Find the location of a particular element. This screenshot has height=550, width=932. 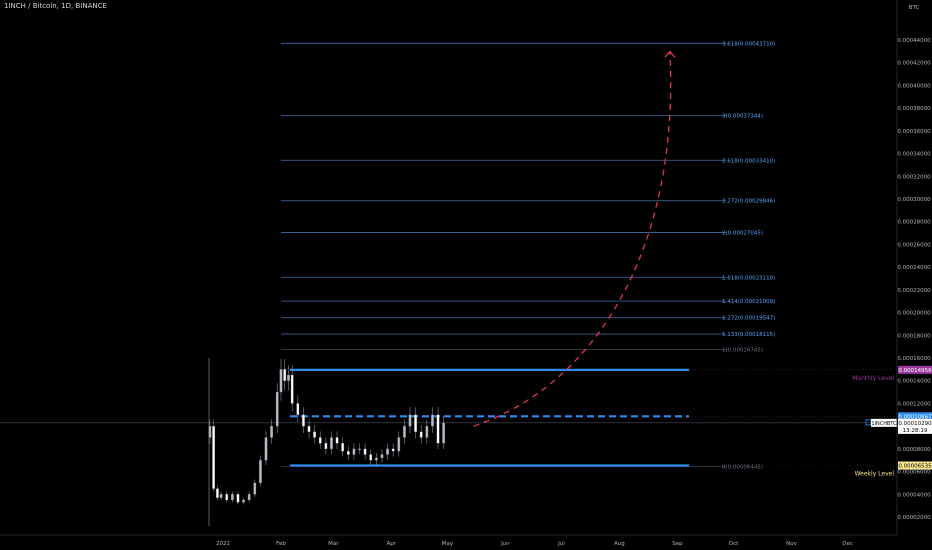

projection-group is located at coordinates (574, 238).